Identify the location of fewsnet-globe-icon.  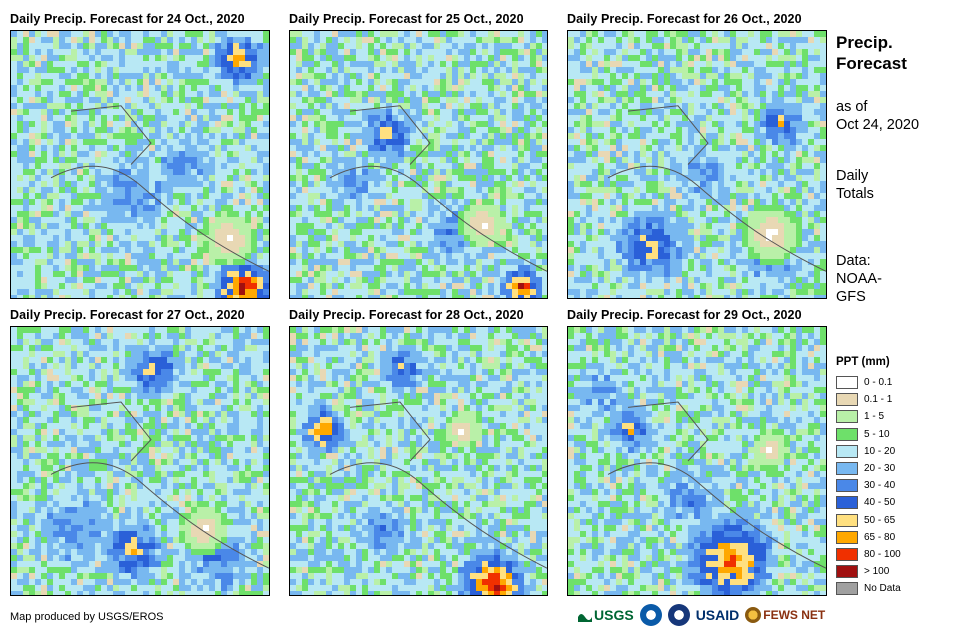
(753, 615).